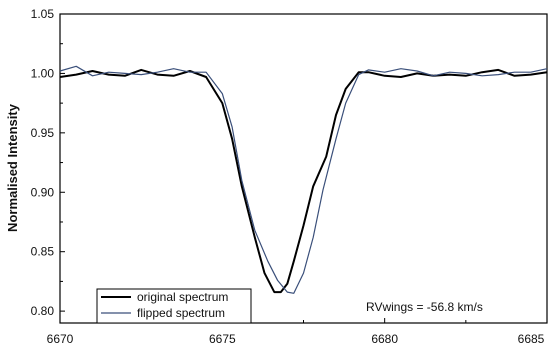 Image resolution: width=551 pixels, height=356 pixels. I want to click on y-tick-label: 0.90, so click(43, 192).